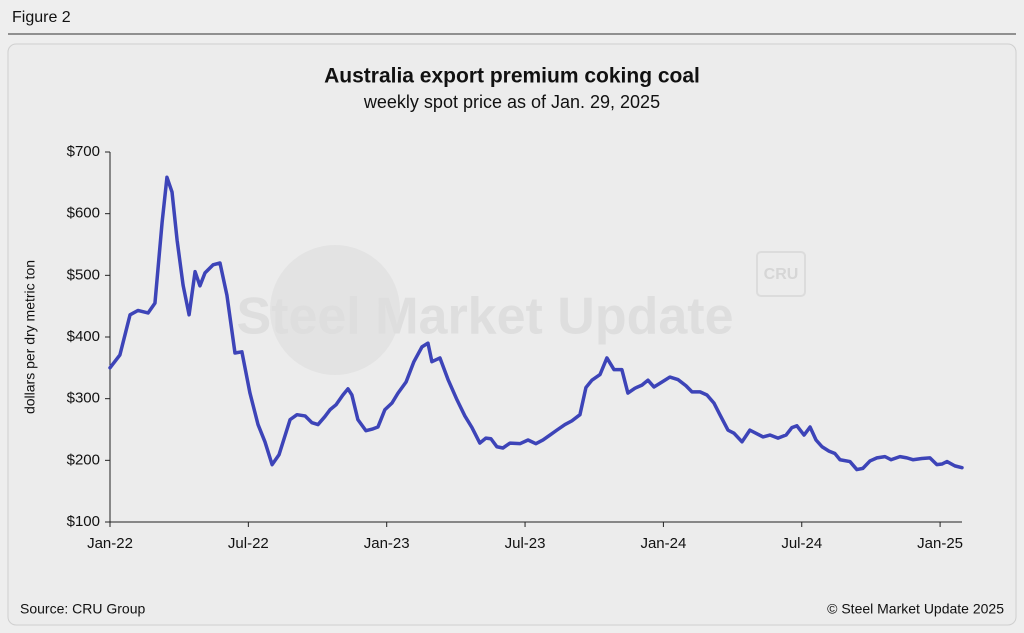 This screenshot has width=1024, height=633. I want to click on y-axis-label: dollars per dry metric ton, so click(30, 337).